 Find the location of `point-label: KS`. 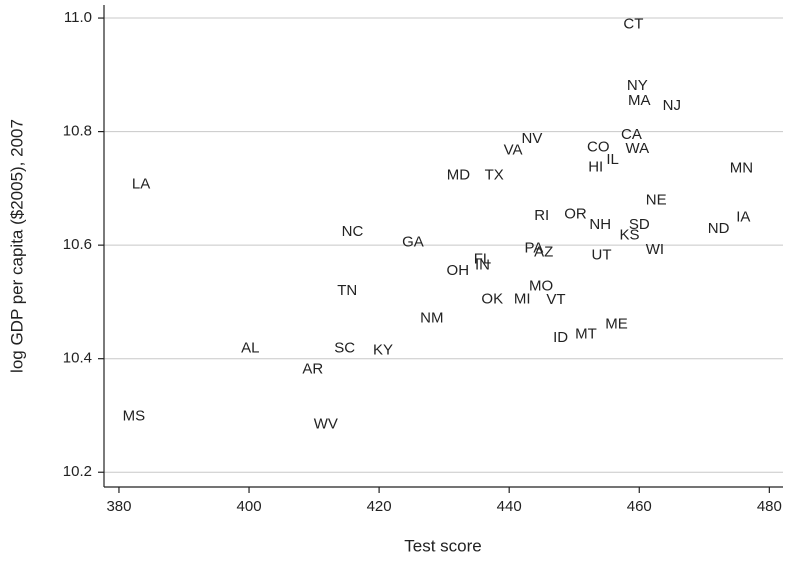

point-label: KS is located at coordinates (630, 234).